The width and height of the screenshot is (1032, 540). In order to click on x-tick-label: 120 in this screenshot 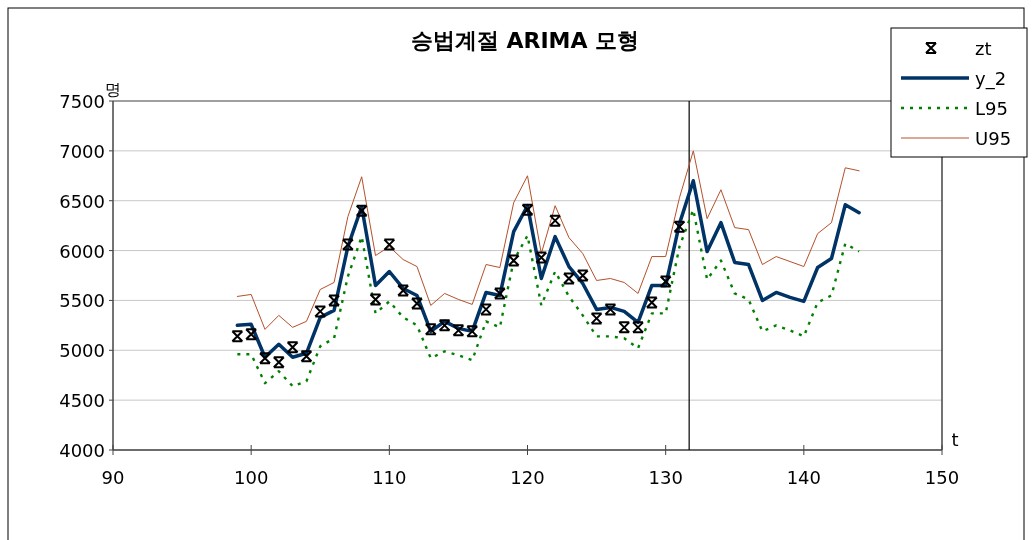, I will do `click(527, 477)`.